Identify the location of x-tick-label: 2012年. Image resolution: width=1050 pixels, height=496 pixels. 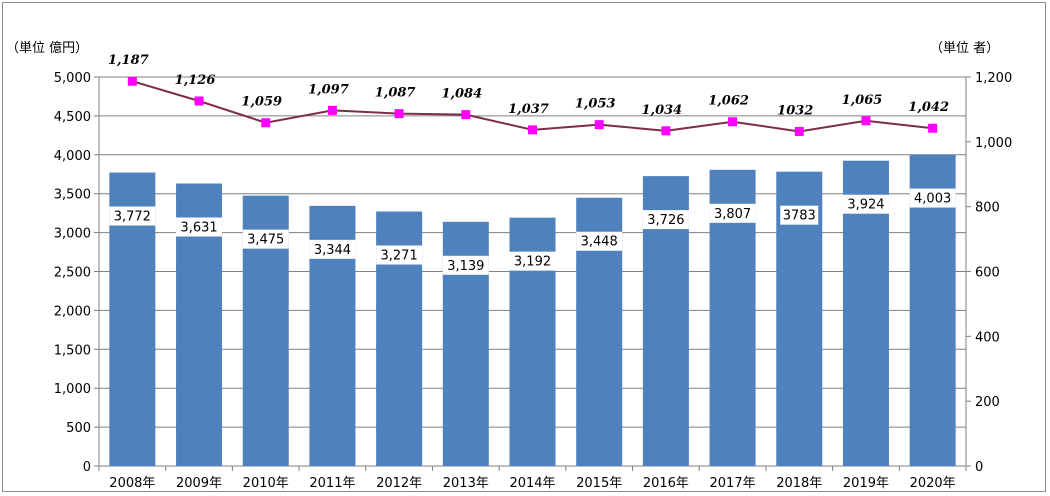
(399, 483).